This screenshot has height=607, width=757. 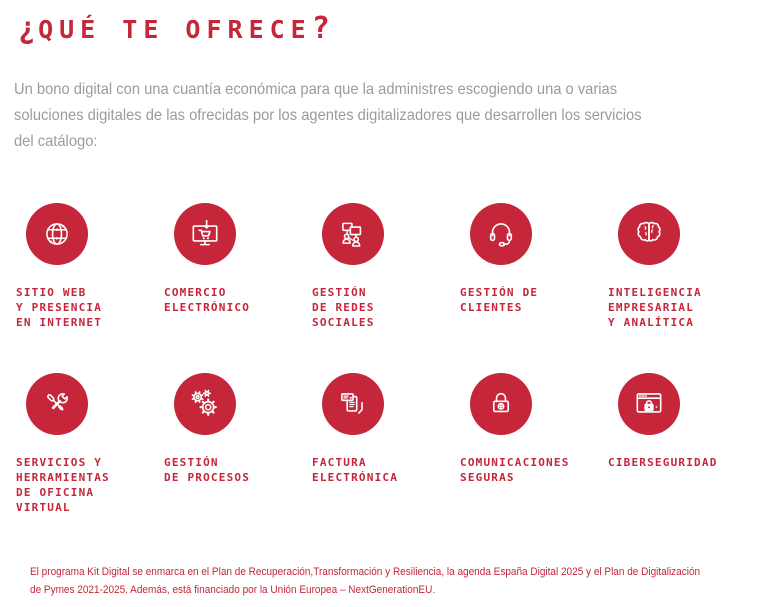 What do you see at coordinates (534, 259) in the screenshot?
I see `service-item-headset: GESTIÓN DE CLIENTES` at bounding box center [534, 259].